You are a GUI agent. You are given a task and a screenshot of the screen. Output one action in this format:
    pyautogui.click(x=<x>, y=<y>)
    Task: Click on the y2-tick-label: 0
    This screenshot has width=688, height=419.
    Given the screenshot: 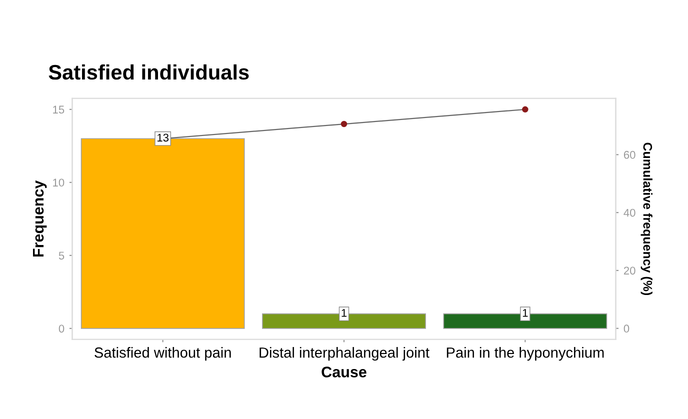 What is the action you would take?
    pyautogui.click(x=627, y=328)
    